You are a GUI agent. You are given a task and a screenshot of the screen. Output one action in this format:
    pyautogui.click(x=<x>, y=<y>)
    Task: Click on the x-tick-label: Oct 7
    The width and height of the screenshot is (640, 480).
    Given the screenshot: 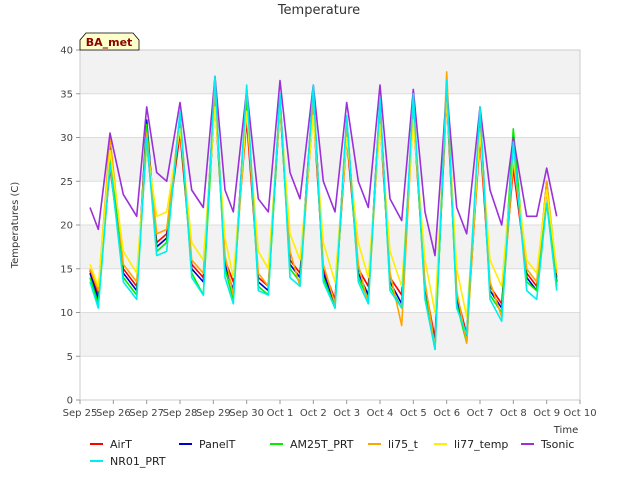 What is the action you would take?
    pyautogui.click(x=480, y=413)
    